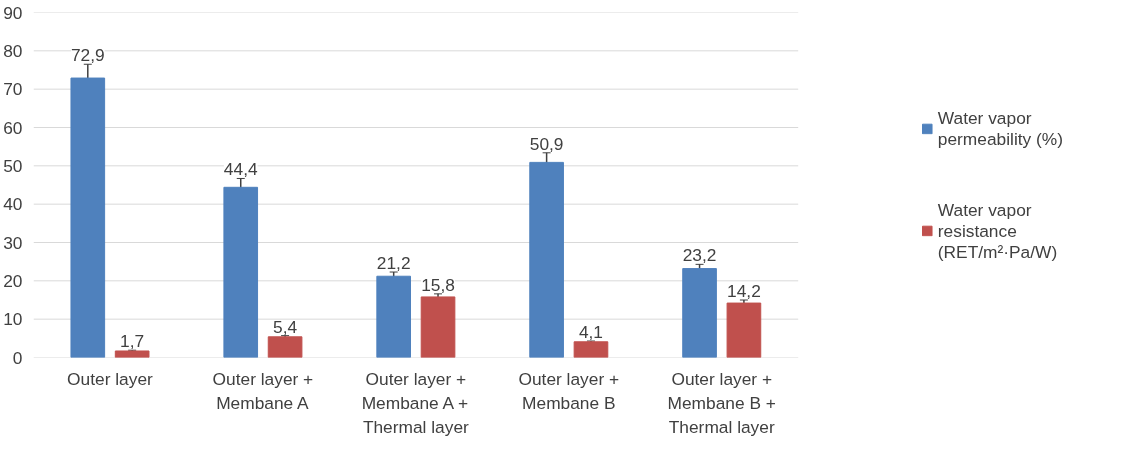 This screenshot has width=1123, height=468. I want to click on y-tick-label: 50, so click(13, 165).